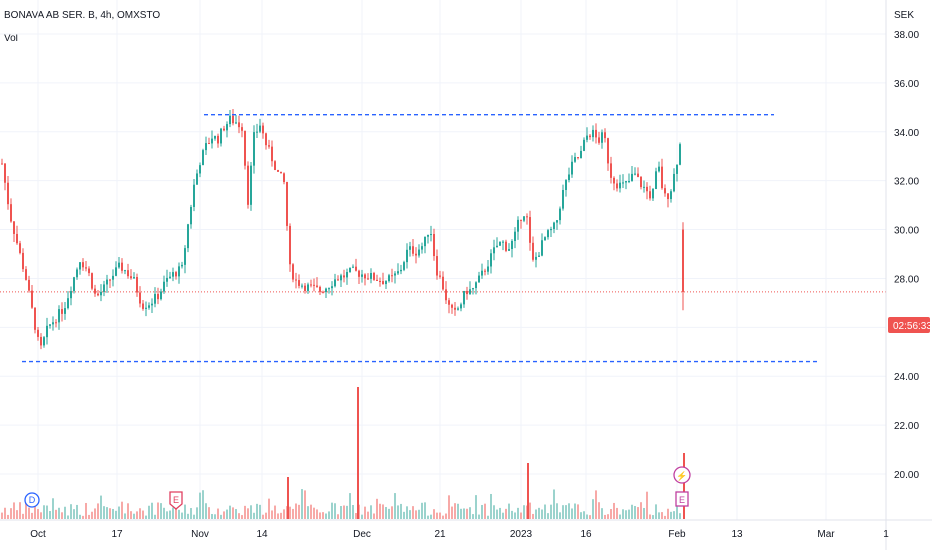 This screenshot has width=932, height=550. I want to click on earnings-future-shape, so click(682, 499).